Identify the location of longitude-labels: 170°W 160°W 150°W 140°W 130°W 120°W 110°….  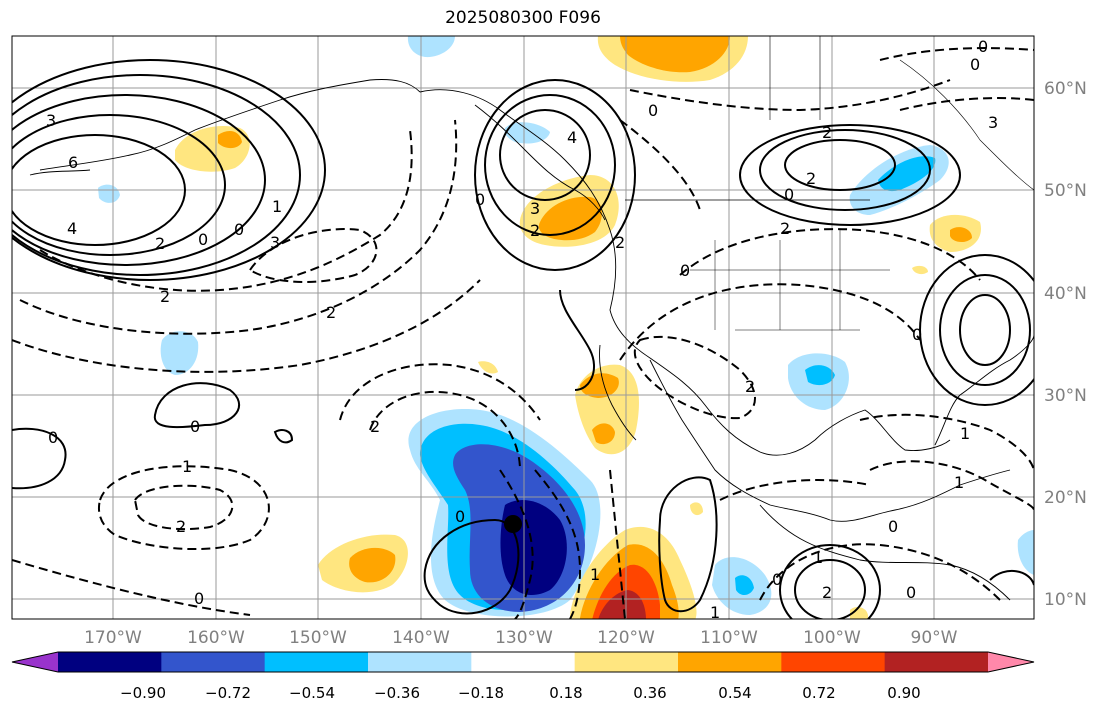
(521, 638).